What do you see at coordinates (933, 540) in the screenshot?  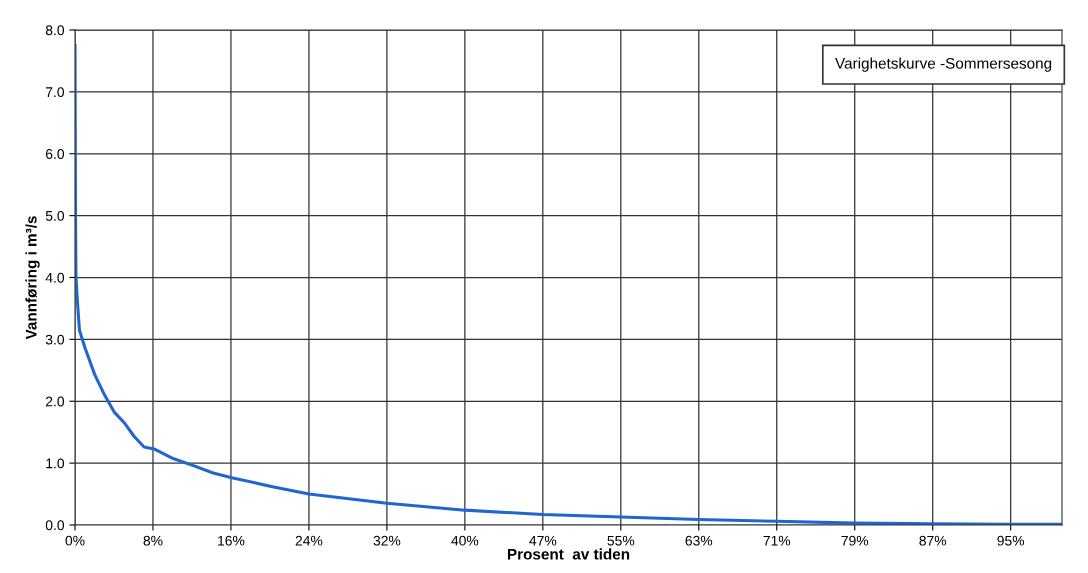 I see `x-tick-label: 87%` at bounding box center [933, 540].